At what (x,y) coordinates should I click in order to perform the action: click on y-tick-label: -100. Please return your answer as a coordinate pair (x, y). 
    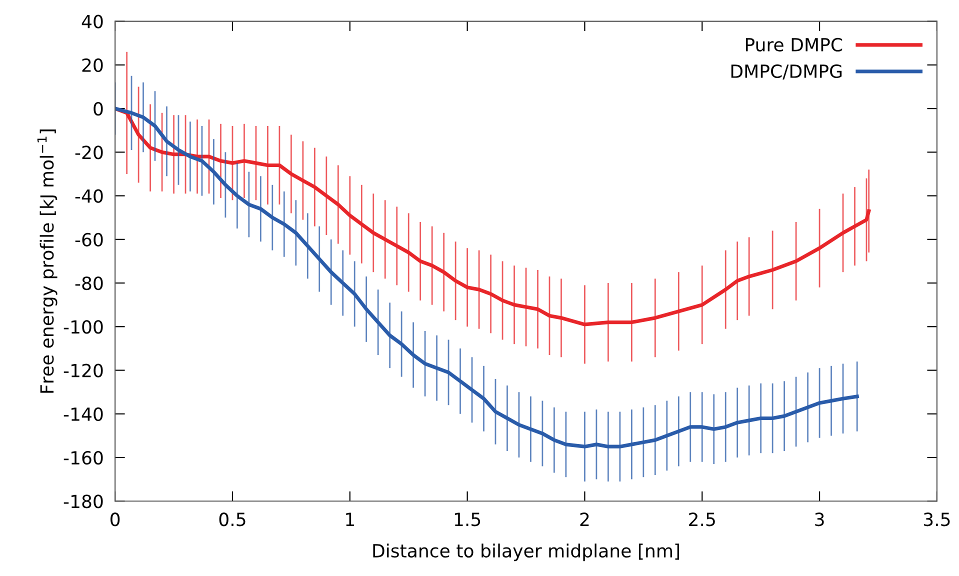
    Looking at the image, I should click on (83, 327).